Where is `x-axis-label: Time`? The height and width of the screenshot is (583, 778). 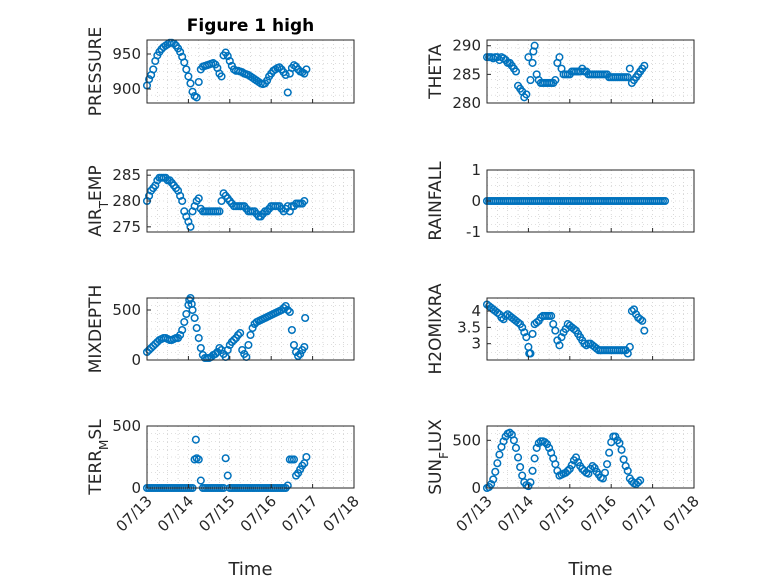
x-axis-label: Time is located at coordinates (589, 569).